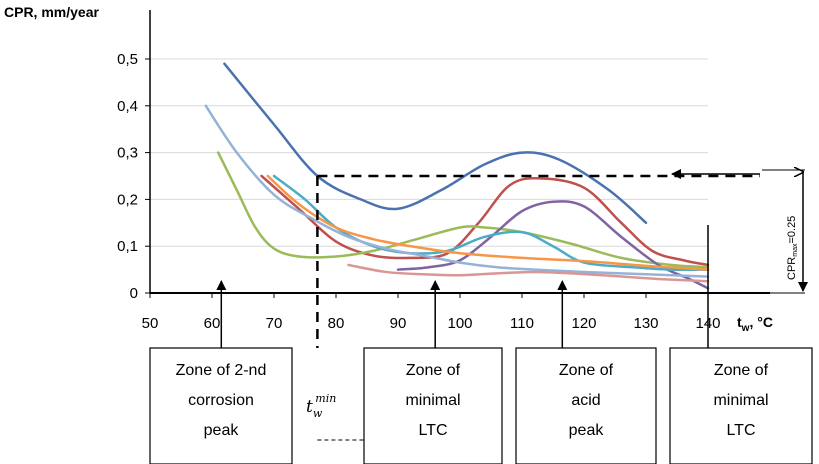 Image resolution: width=819 pixels, height=464 pixels. I want to click on y-tick-label: 0,3, so click(127, 153).